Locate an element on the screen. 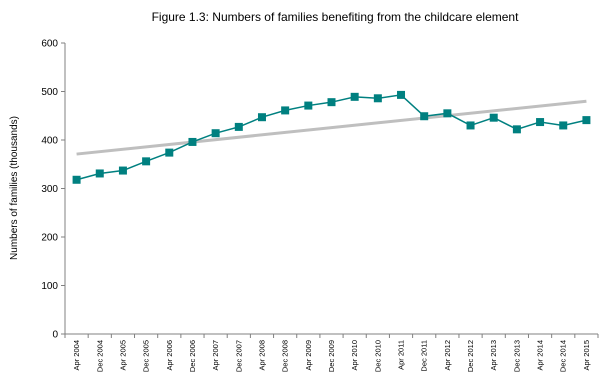  x-tick-label: Apr 2012 is located at coordinates (447, 355).